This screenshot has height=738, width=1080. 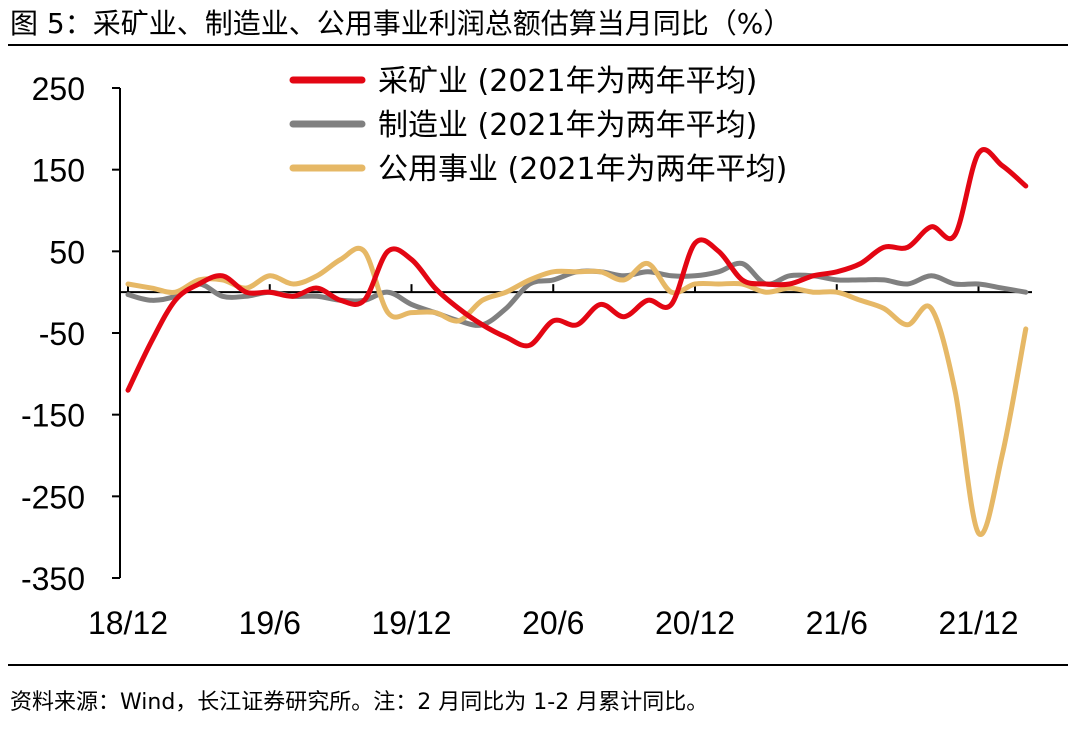 What do you see at coordinates (53, 579) in the screenshot?
I see `y-tick-label: -350` at bounding box center [53, 579].